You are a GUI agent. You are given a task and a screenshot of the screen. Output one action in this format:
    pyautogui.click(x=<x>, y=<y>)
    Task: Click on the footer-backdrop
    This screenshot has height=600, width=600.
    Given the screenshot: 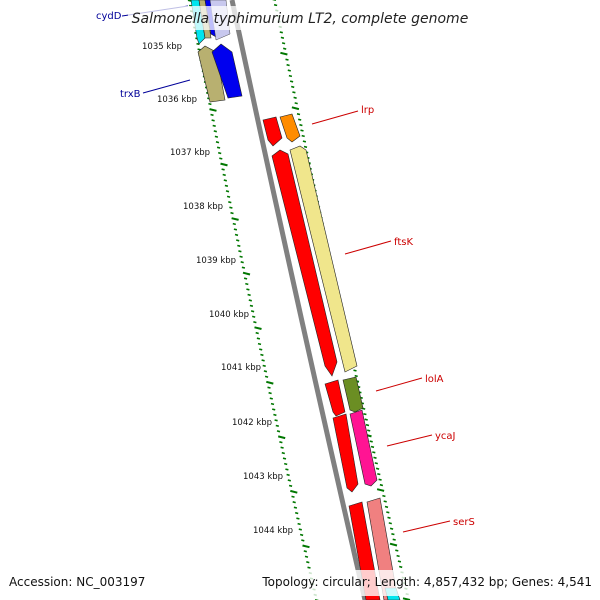 What is the action you would take?
    pyautogui.click(x=300, y=583)
    